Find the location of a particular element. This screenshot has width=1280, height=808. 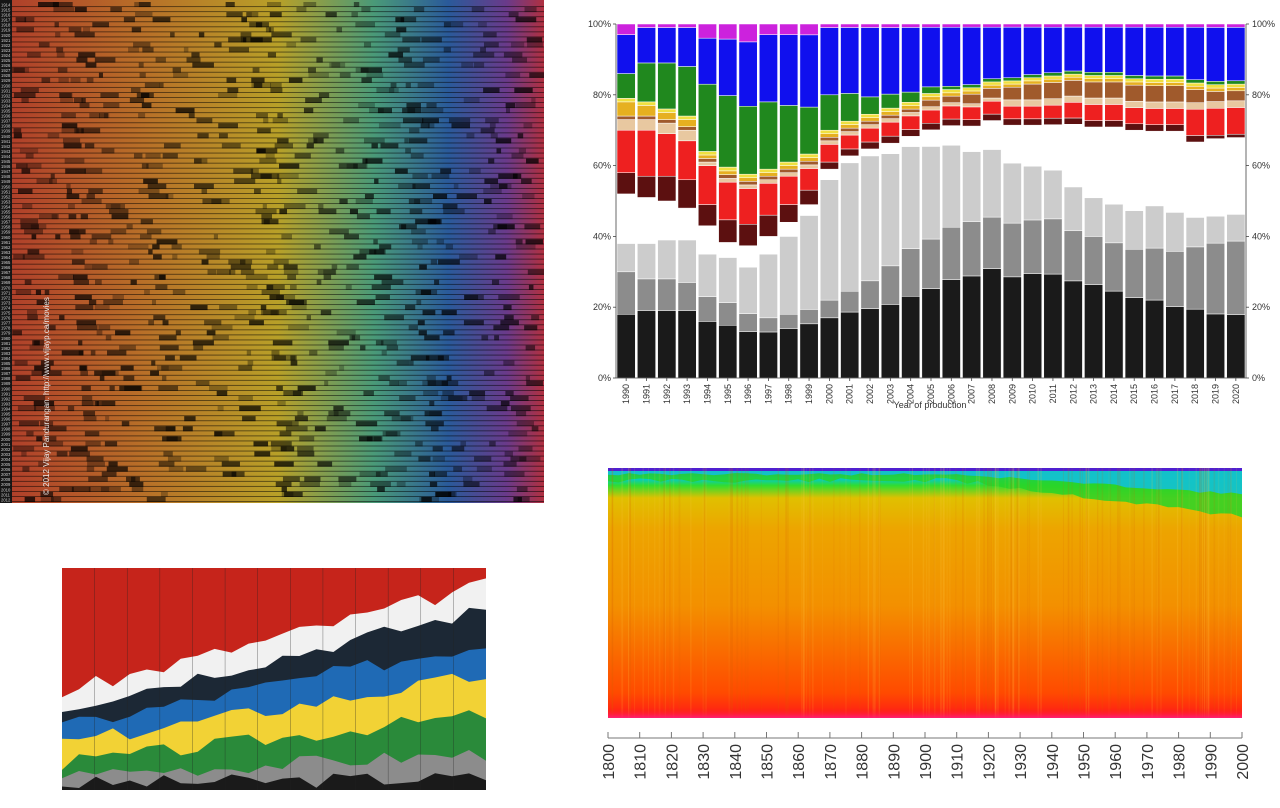

y-tick-label: 2003 is located at coordinates (6, 454).